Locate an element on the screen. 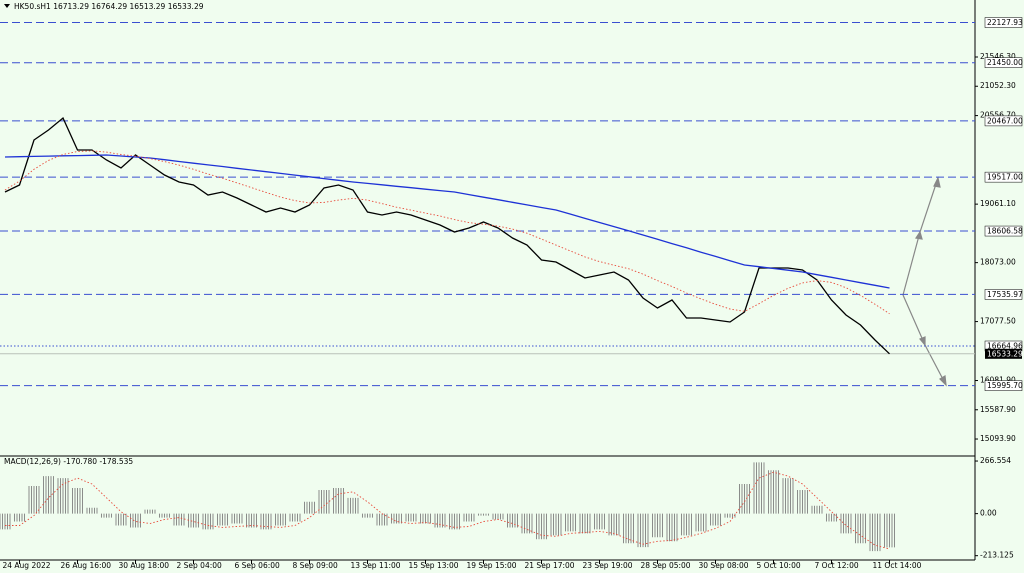 Image resolution: width=1024 pixels, height=573 pixels. x-tick-label: 24 Aug 2022 is located at coordinates (27, 565).